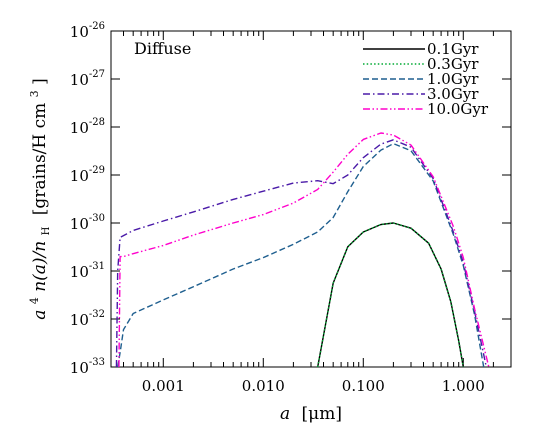 This screenshot has height=433, width=548. What do you see at coordinates (463, 386) in the screenshot?
I see `x-tick-label: 1.000` at bounding box center [463, 386].